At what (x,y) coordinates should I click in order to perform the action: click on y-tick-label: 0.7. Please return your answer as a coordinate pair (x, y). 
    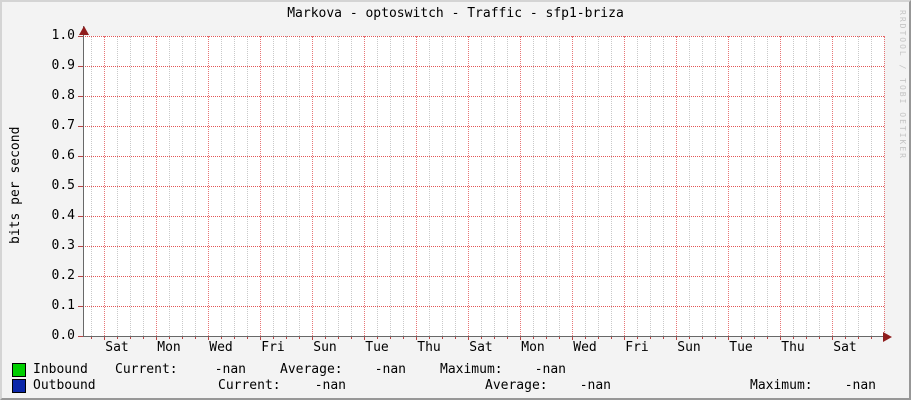
    Looking at the image, I should click on (63, 125).